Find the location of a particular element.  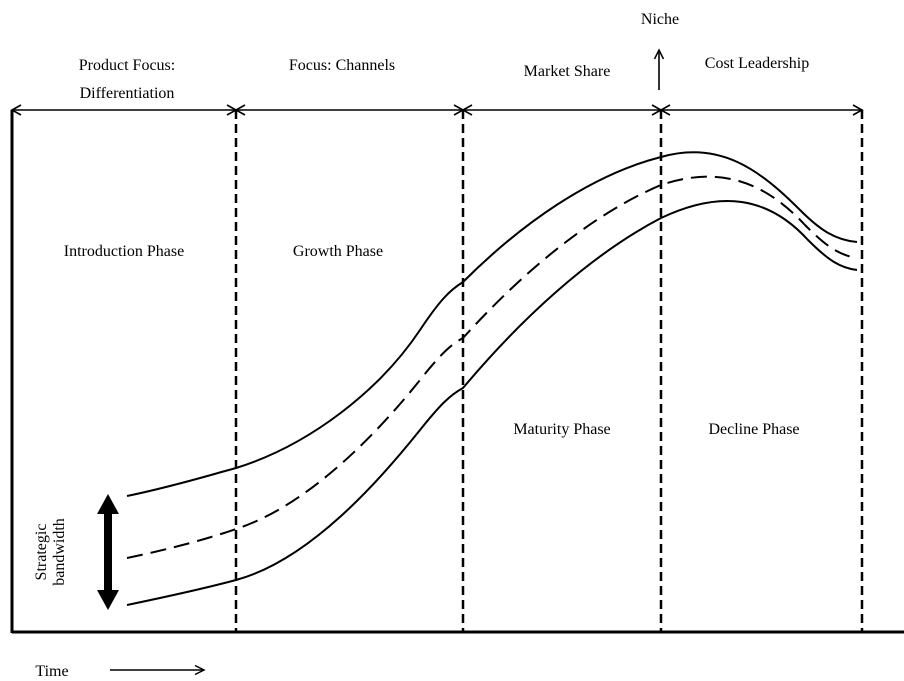

phase-label-introduction: Introduction Phase is located at coordinates (124, 251).